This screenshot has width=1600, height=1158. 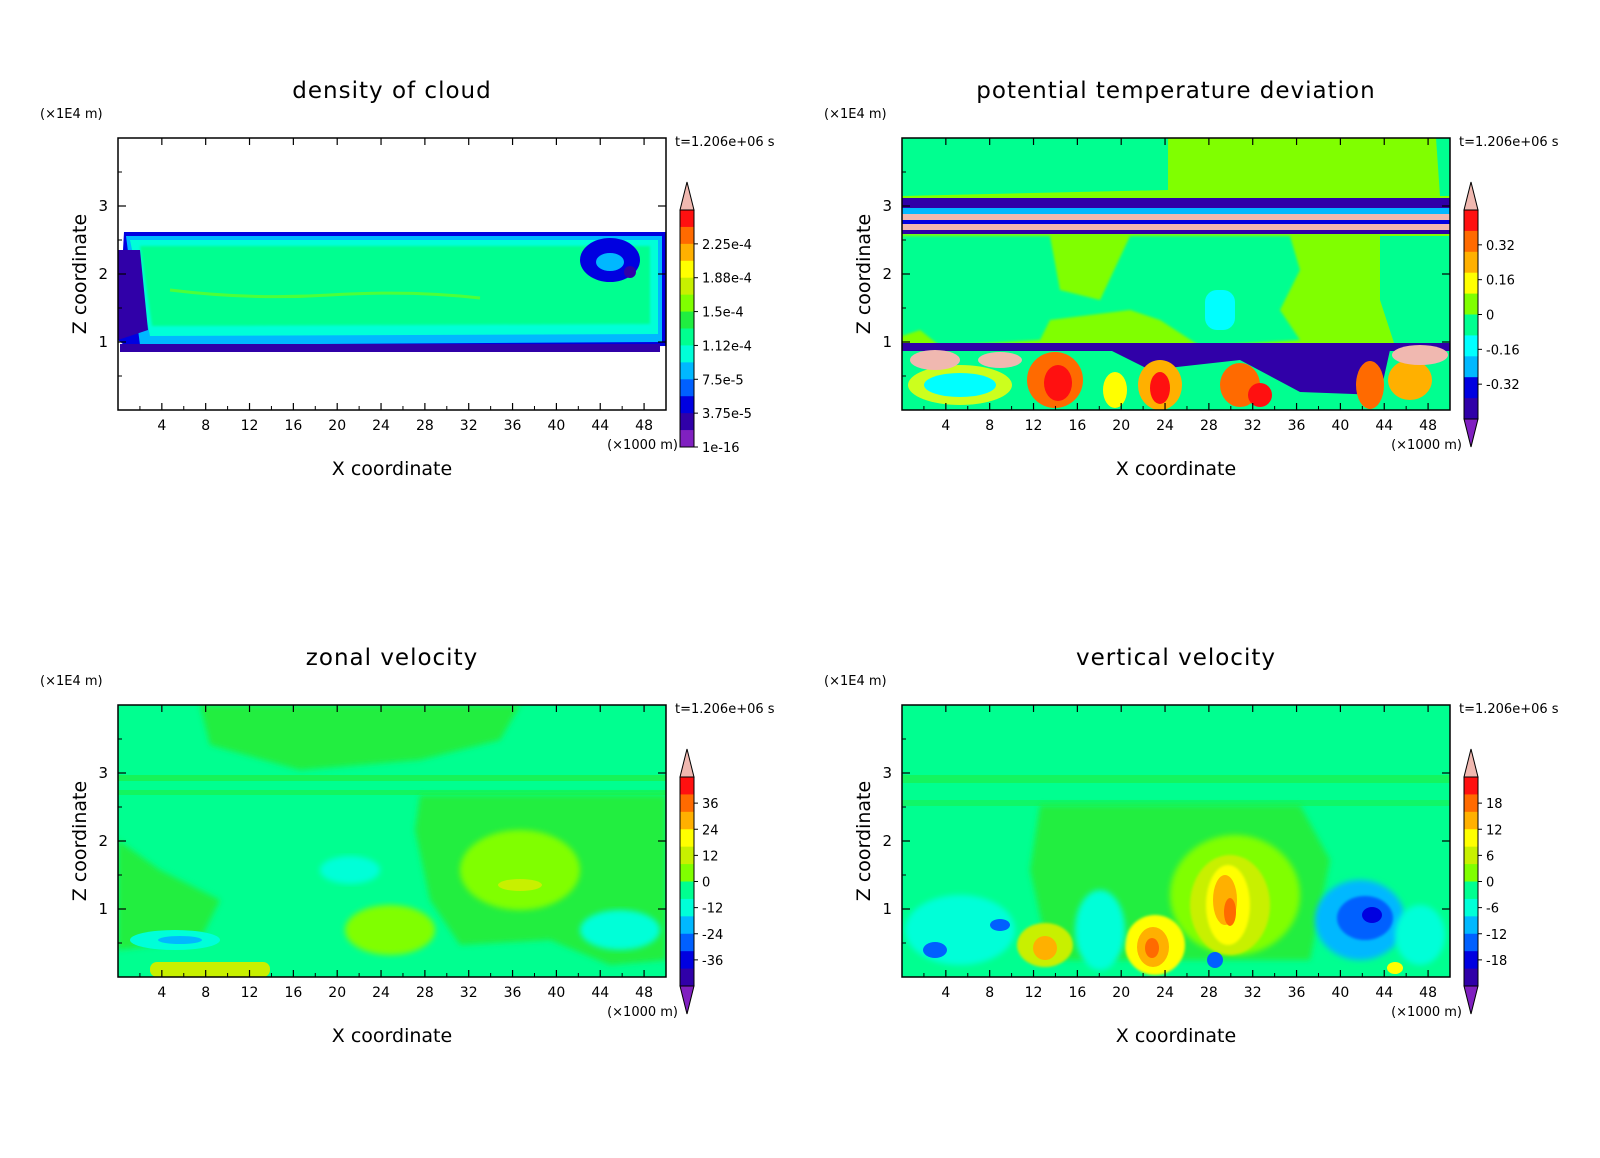 I want to click on colorbar-label: -6, so click(x=1492, y=909).